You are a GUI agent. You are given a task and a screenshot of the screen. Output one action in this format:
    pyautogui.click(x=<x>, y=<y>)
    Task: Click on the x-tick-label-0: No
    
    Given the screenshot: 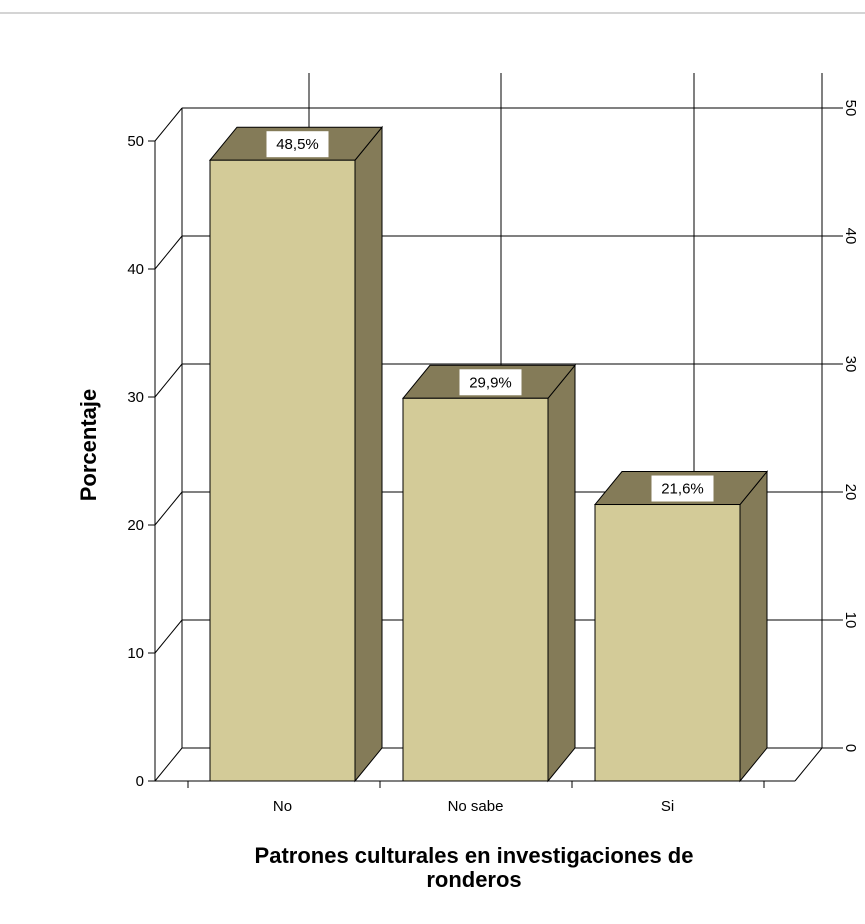 What is the action you would take?
    pyautogui.click(x=282, y=806)
    